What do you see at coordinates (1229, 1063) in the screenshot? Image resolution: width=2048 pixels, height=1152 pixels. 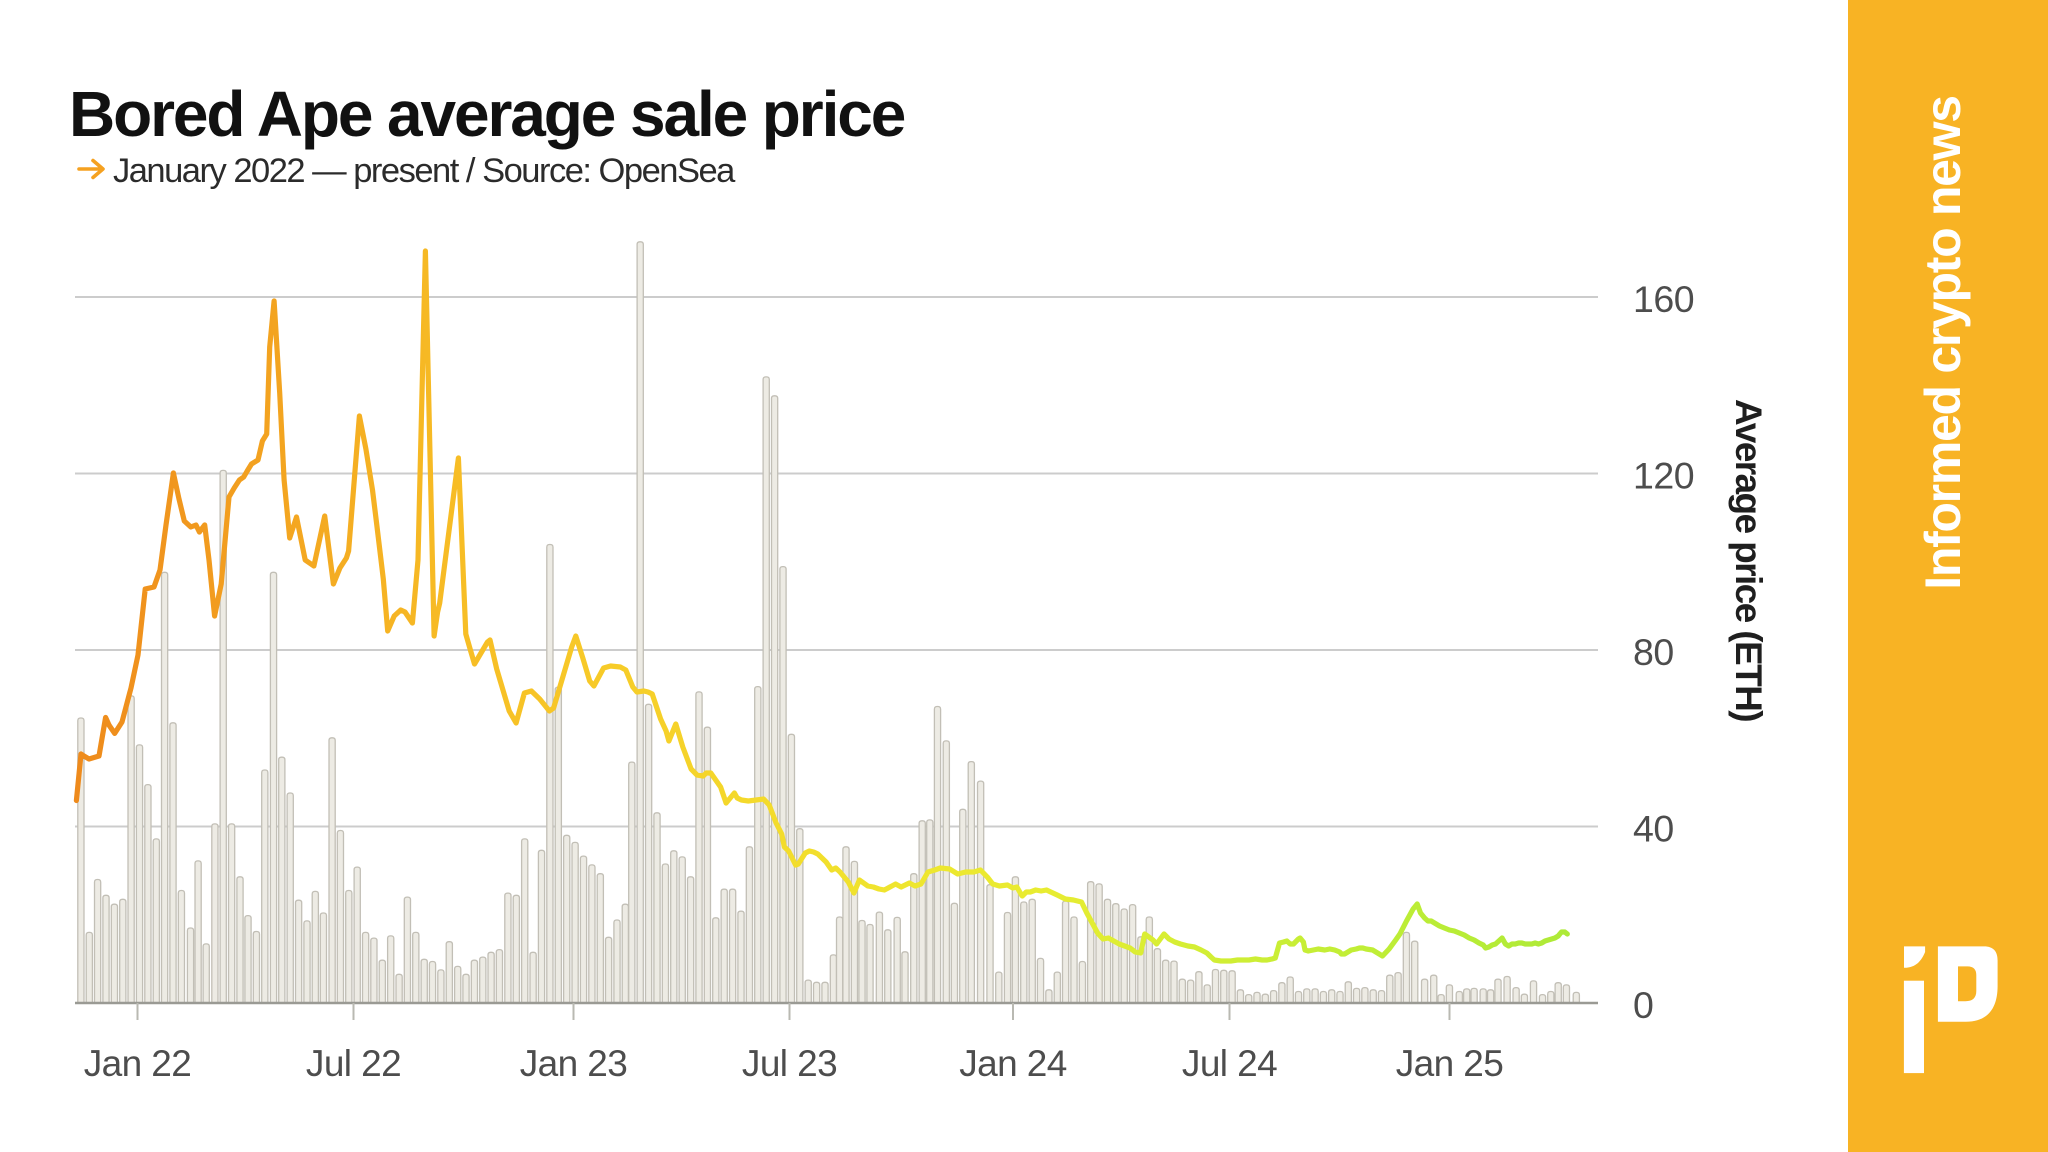 I see `svg-text: Jul 24` at bounding box center [1229, 1063].